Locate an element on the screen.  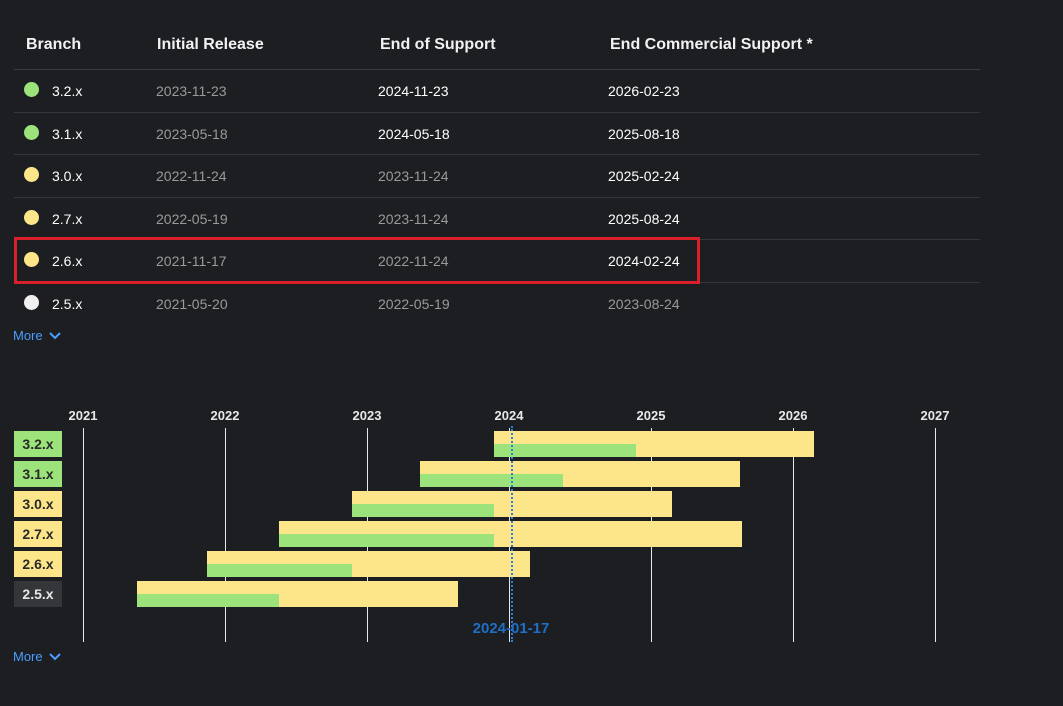
table-row: 2.5.x 2021-05-20 2022-05-19 2023-08-24 is located at coordinates (497, 304).